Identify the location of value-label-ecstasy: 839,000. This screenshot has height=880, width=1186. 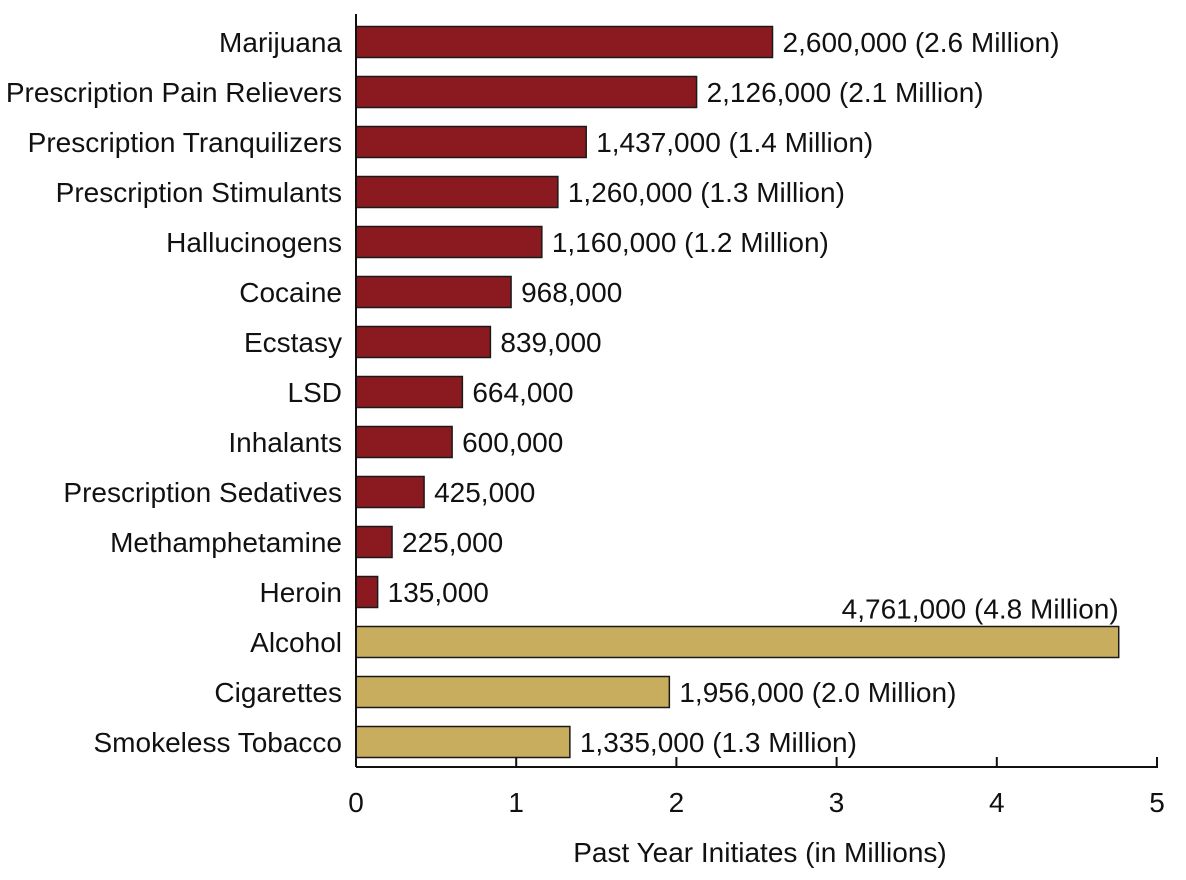
(550, 342).